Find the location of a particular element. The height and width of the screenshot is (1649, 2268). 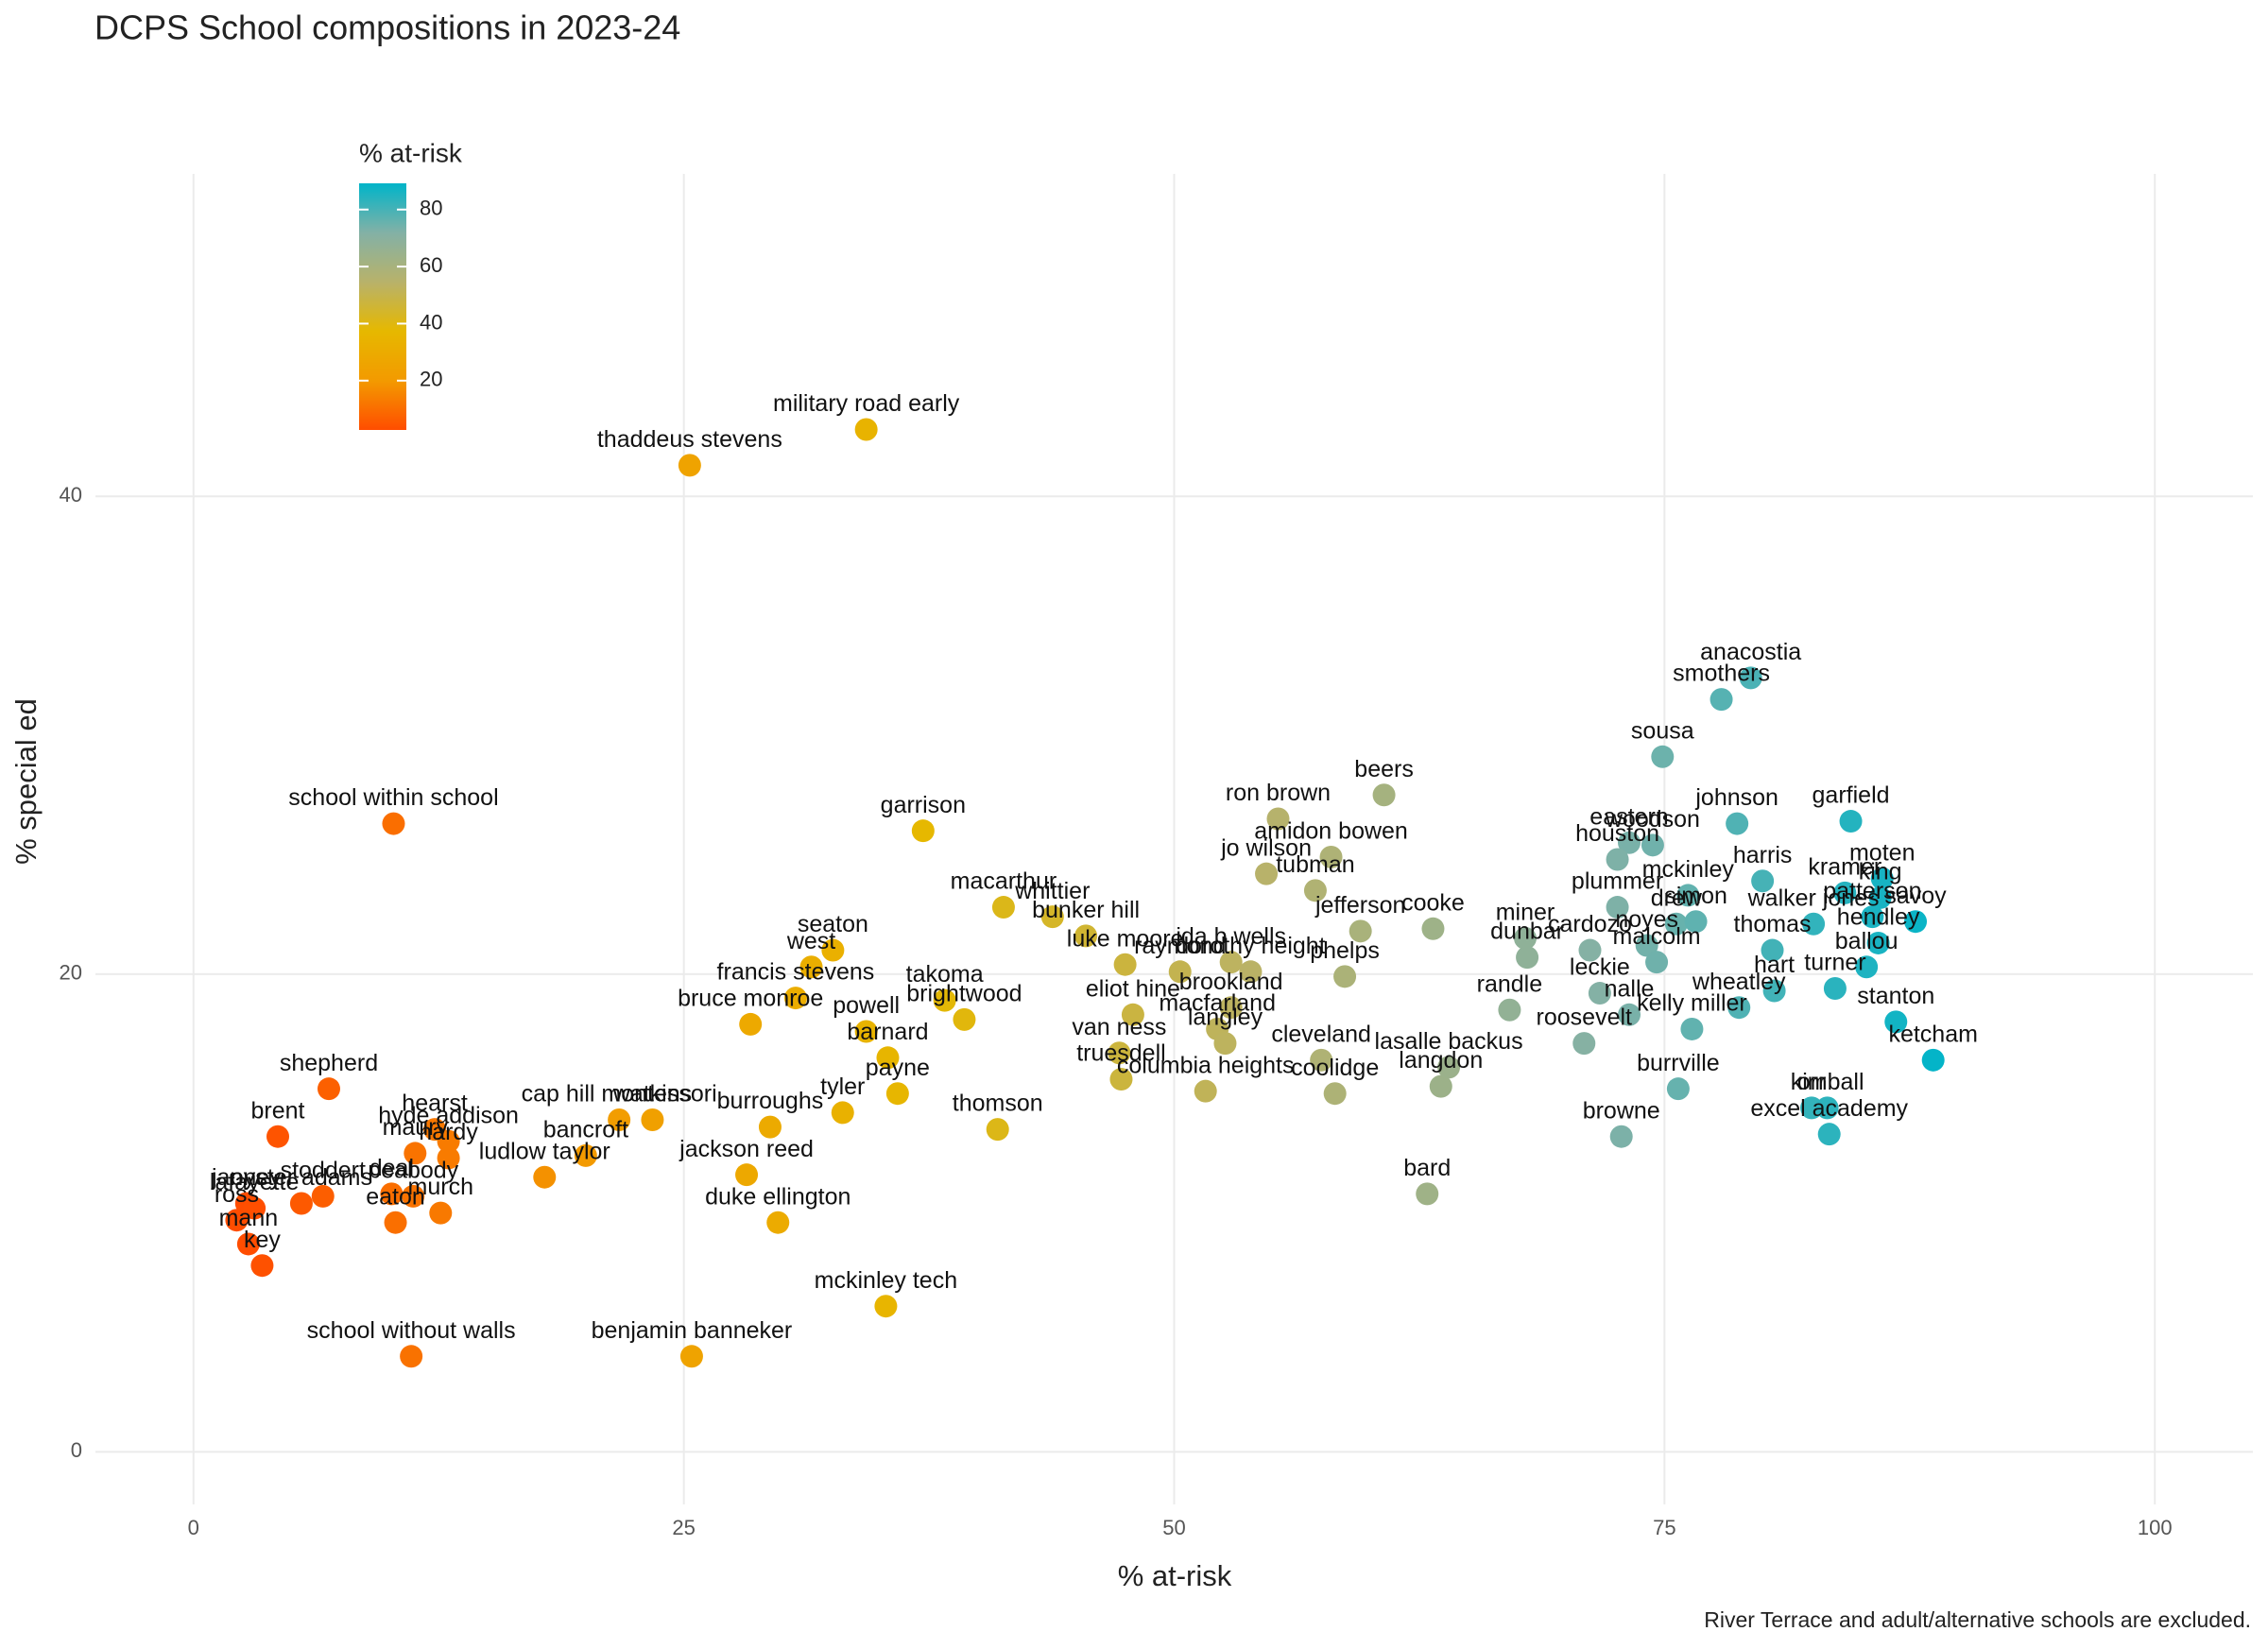

legend-tick-label: 60 is located at coordinates (431, 265).